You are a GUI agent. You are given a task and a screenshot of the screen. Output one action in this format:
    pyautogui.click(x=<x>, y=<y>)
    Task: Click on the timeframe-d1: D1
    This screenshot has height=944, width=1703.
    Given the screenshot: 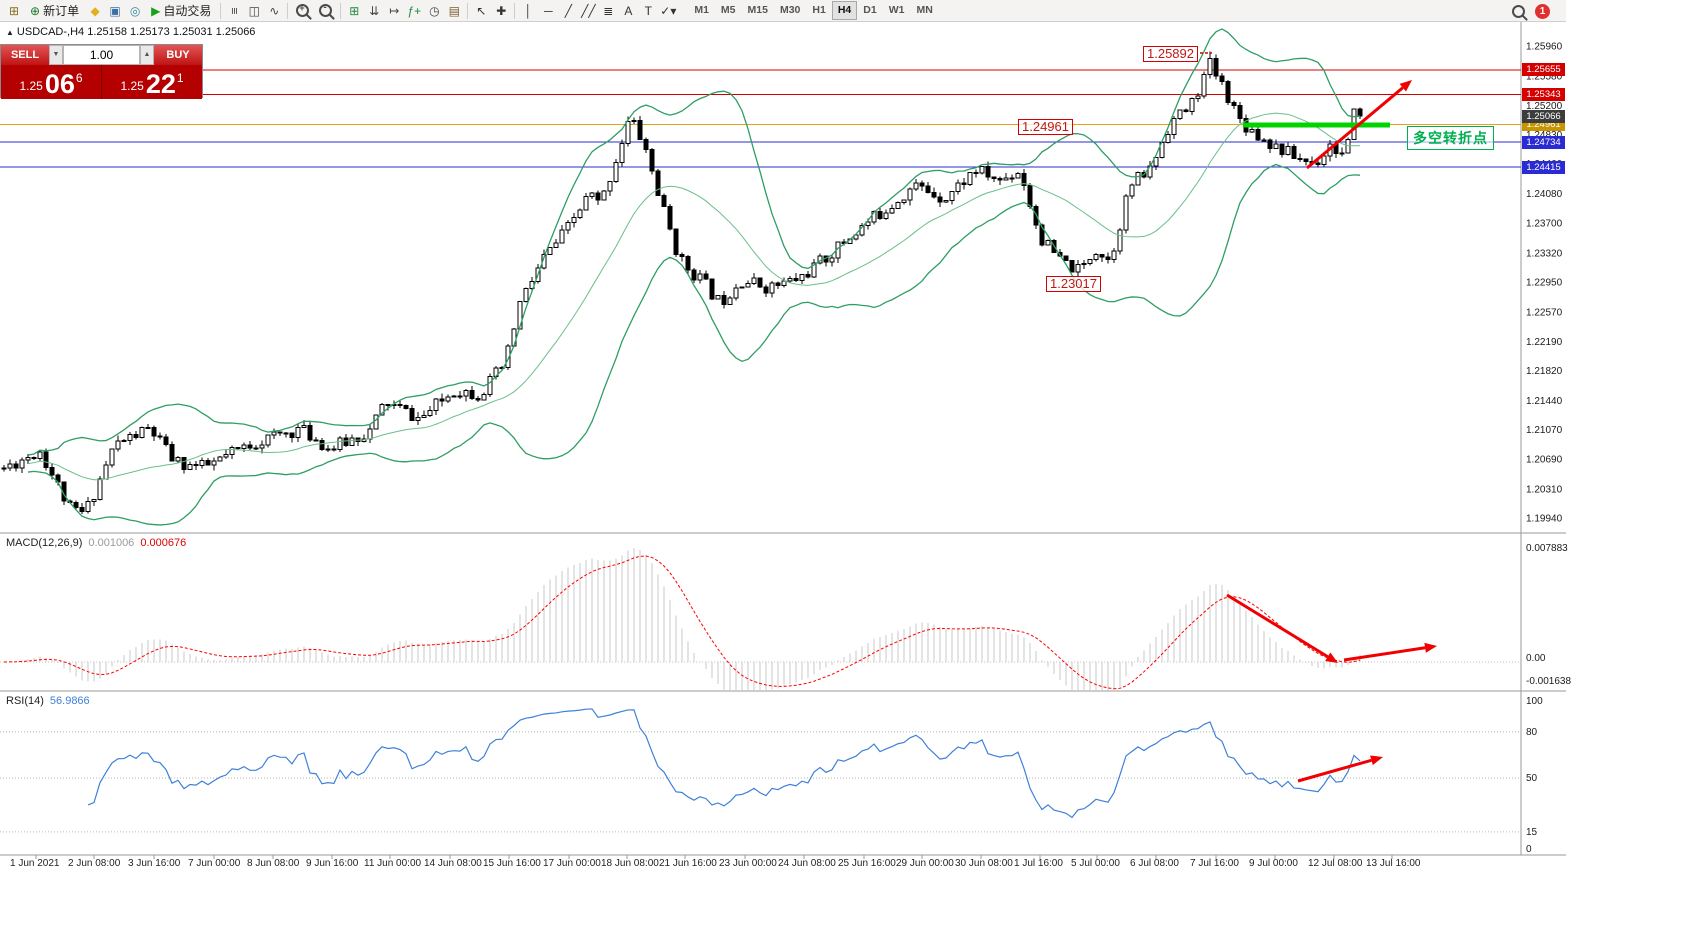 What is the action you would take?
    pyautogui.click(x=870, y=10)
    